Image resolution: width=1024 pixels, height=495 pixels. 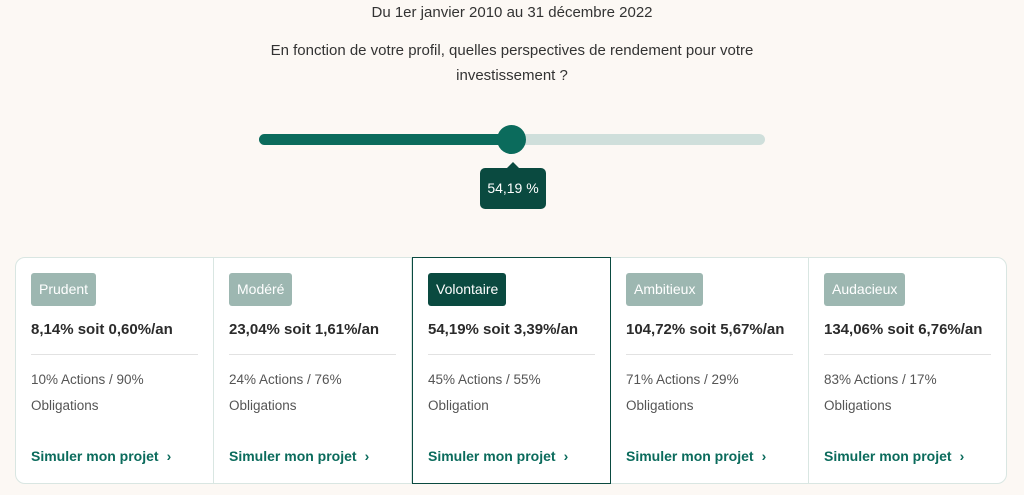 What do you see at coordinates (304, 329) in the screenshot?
I see `profile-performance: 23,04% soit 1,61%/an` at bounding box center [304, 329].